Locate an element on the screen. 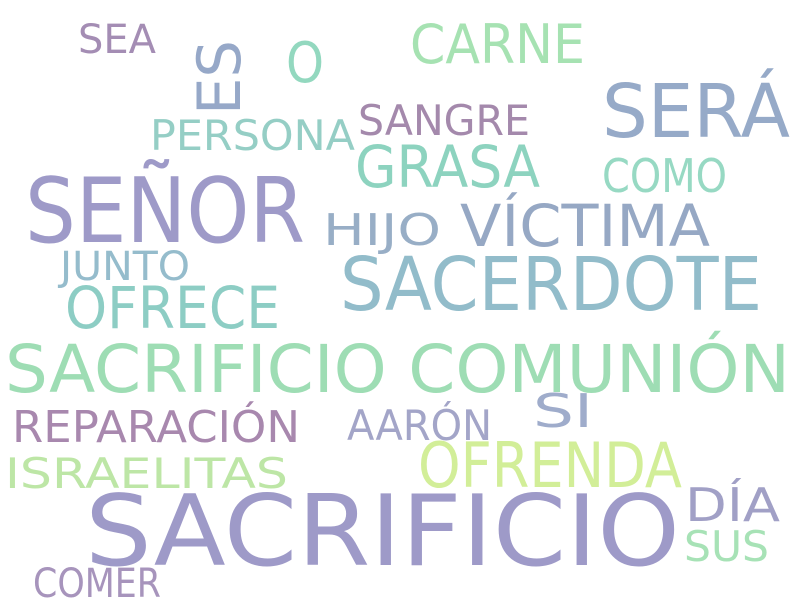 This screenshot has width=800, height=600. word-sacerdote: SACERDOTE is located at coordinates (551, 285).